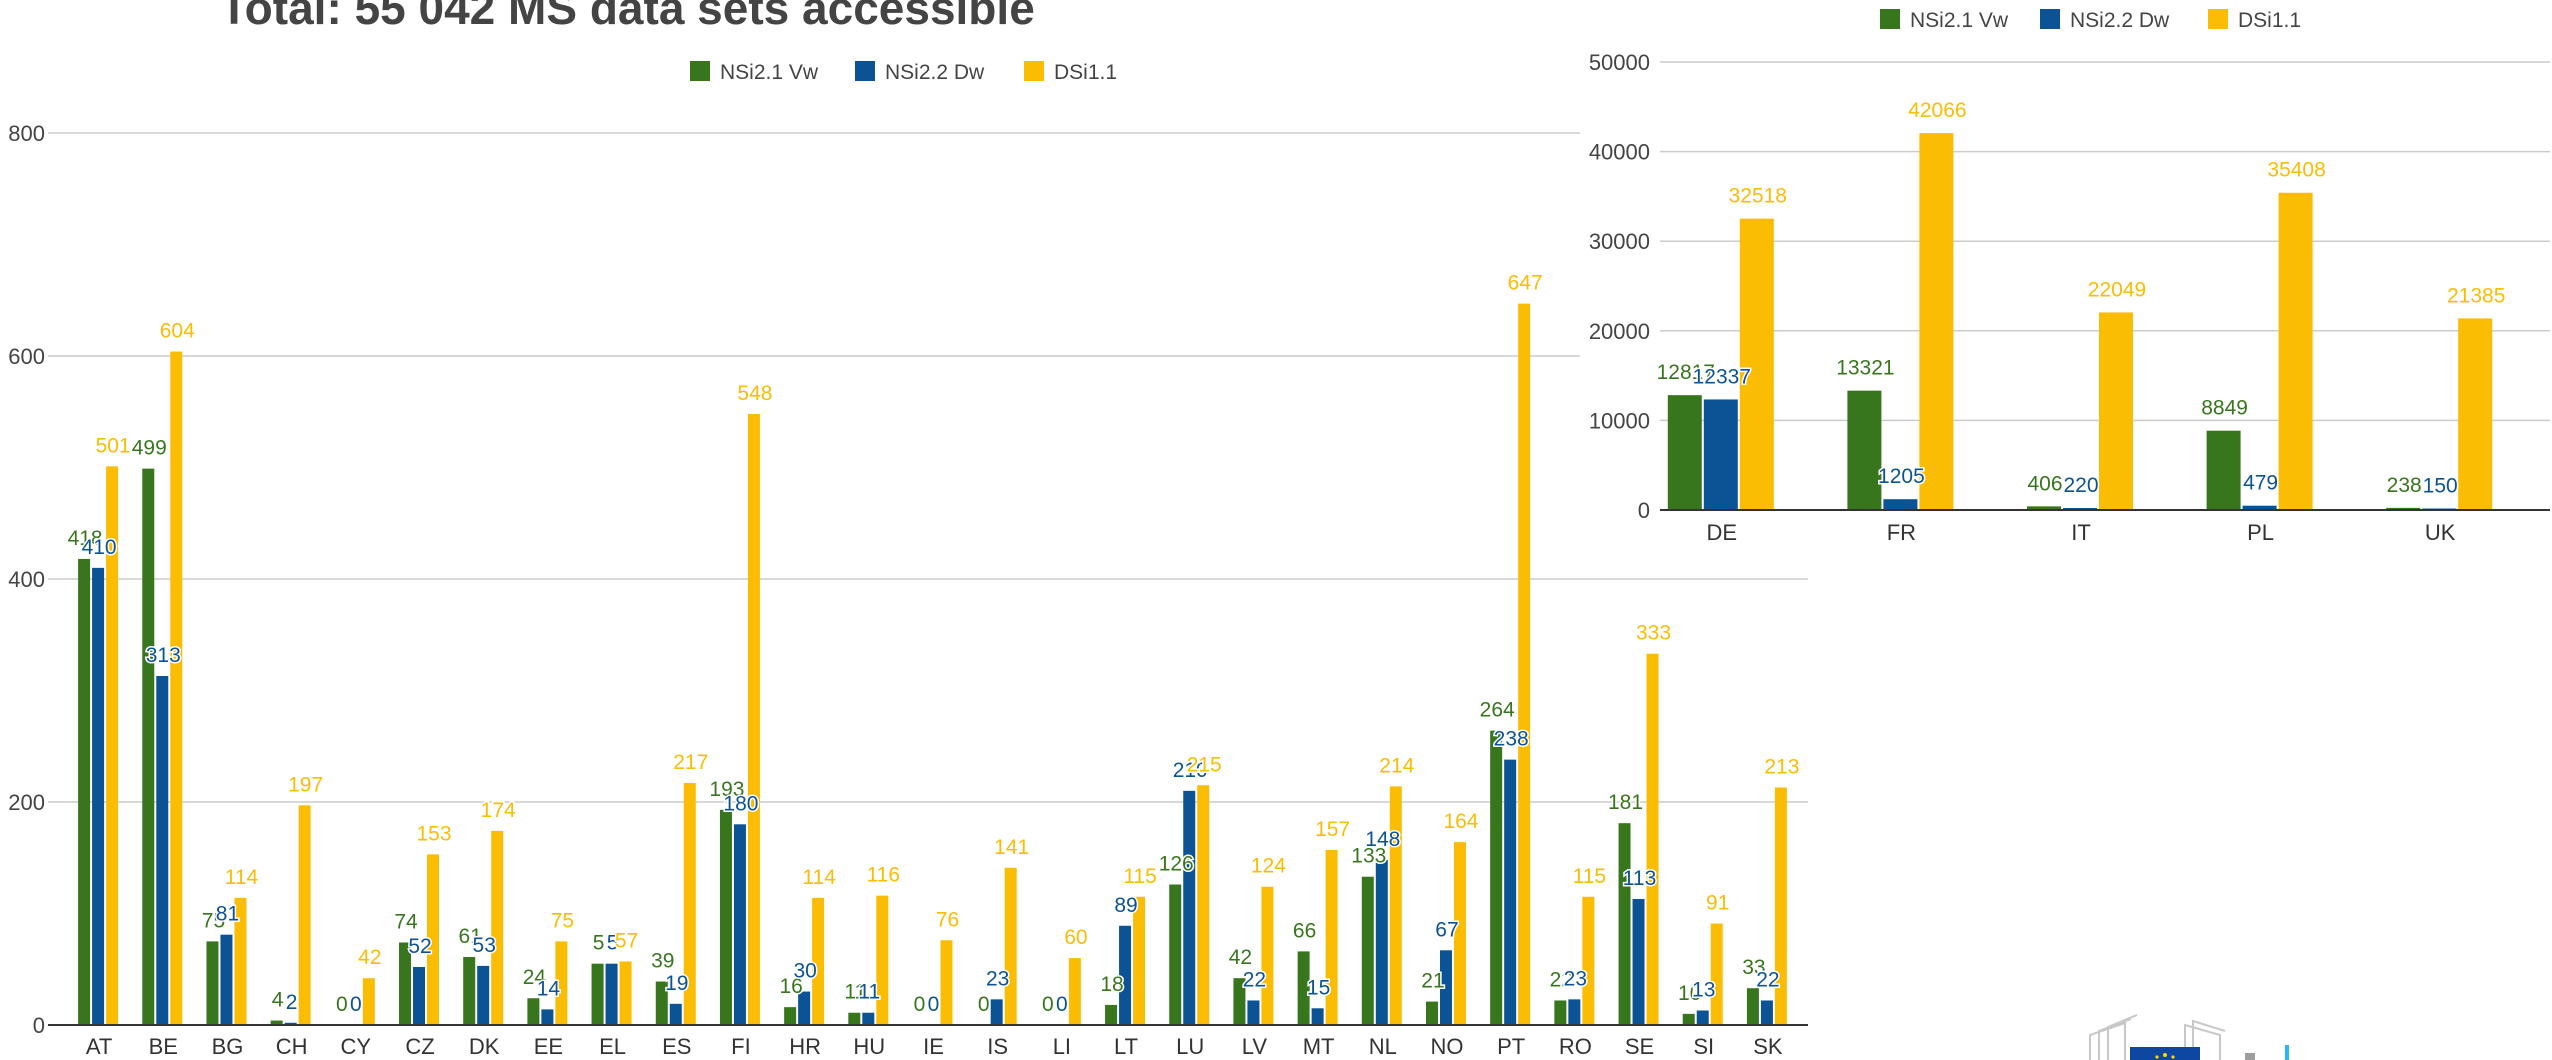 This screenshot has height=1060, width=2552. What do you see at coordinates (790, 986) in the screenshot?
I see `data-label: 16` at bounding box center [790, 986].